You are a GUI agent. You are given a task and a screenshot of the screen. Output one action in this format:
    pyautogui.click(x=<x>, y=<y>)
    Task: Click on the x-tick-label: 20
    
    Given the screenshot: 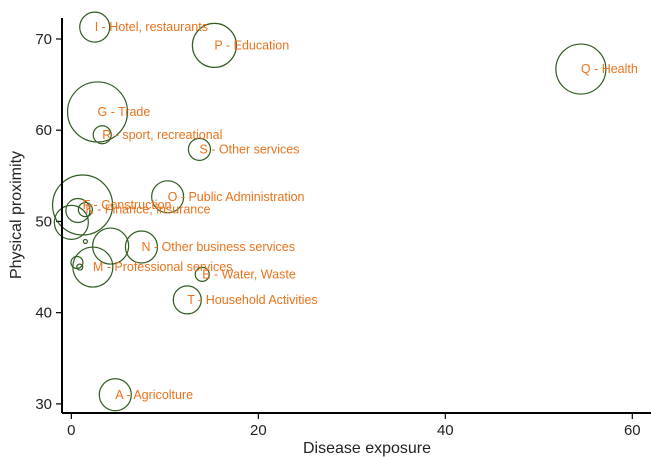 What is the action you would take?
    pyautogui.click(x=258, y=430)
    